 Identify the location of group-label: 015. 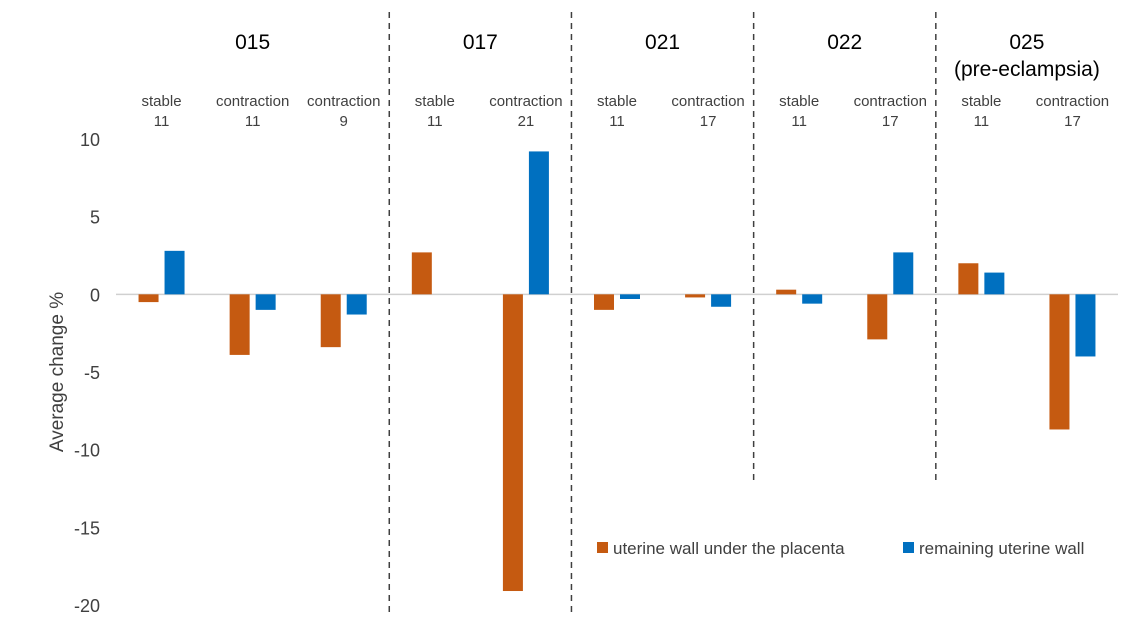
(252, 42).